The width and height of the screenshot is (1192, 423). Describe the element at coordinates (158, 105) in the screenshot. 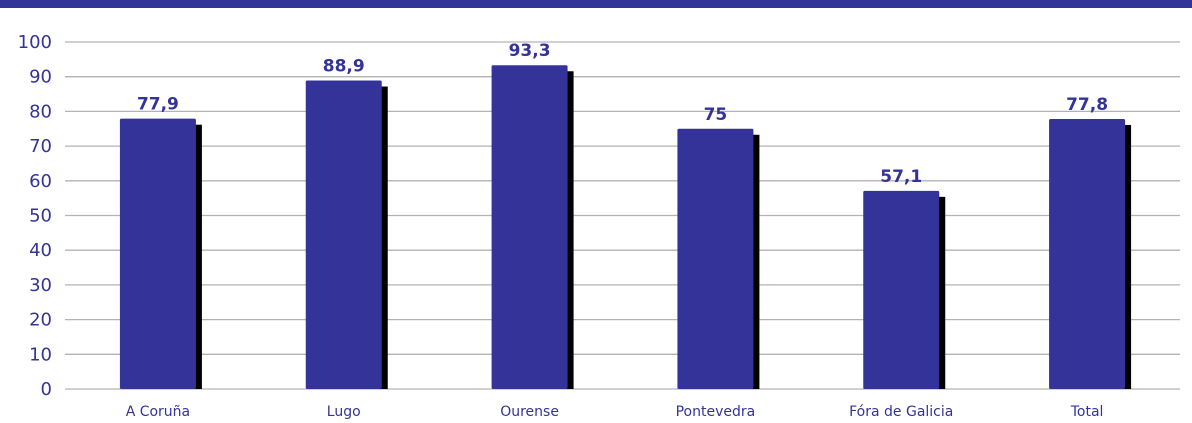

I see `data-label: 77,9` at that location.